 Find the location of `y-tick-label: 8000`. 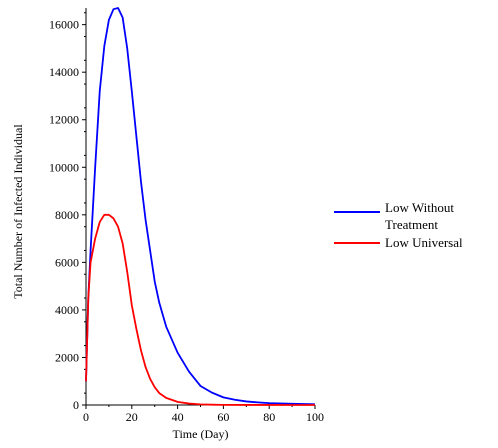

y-tick-label: 8000 is located at coordinates (67, 215).